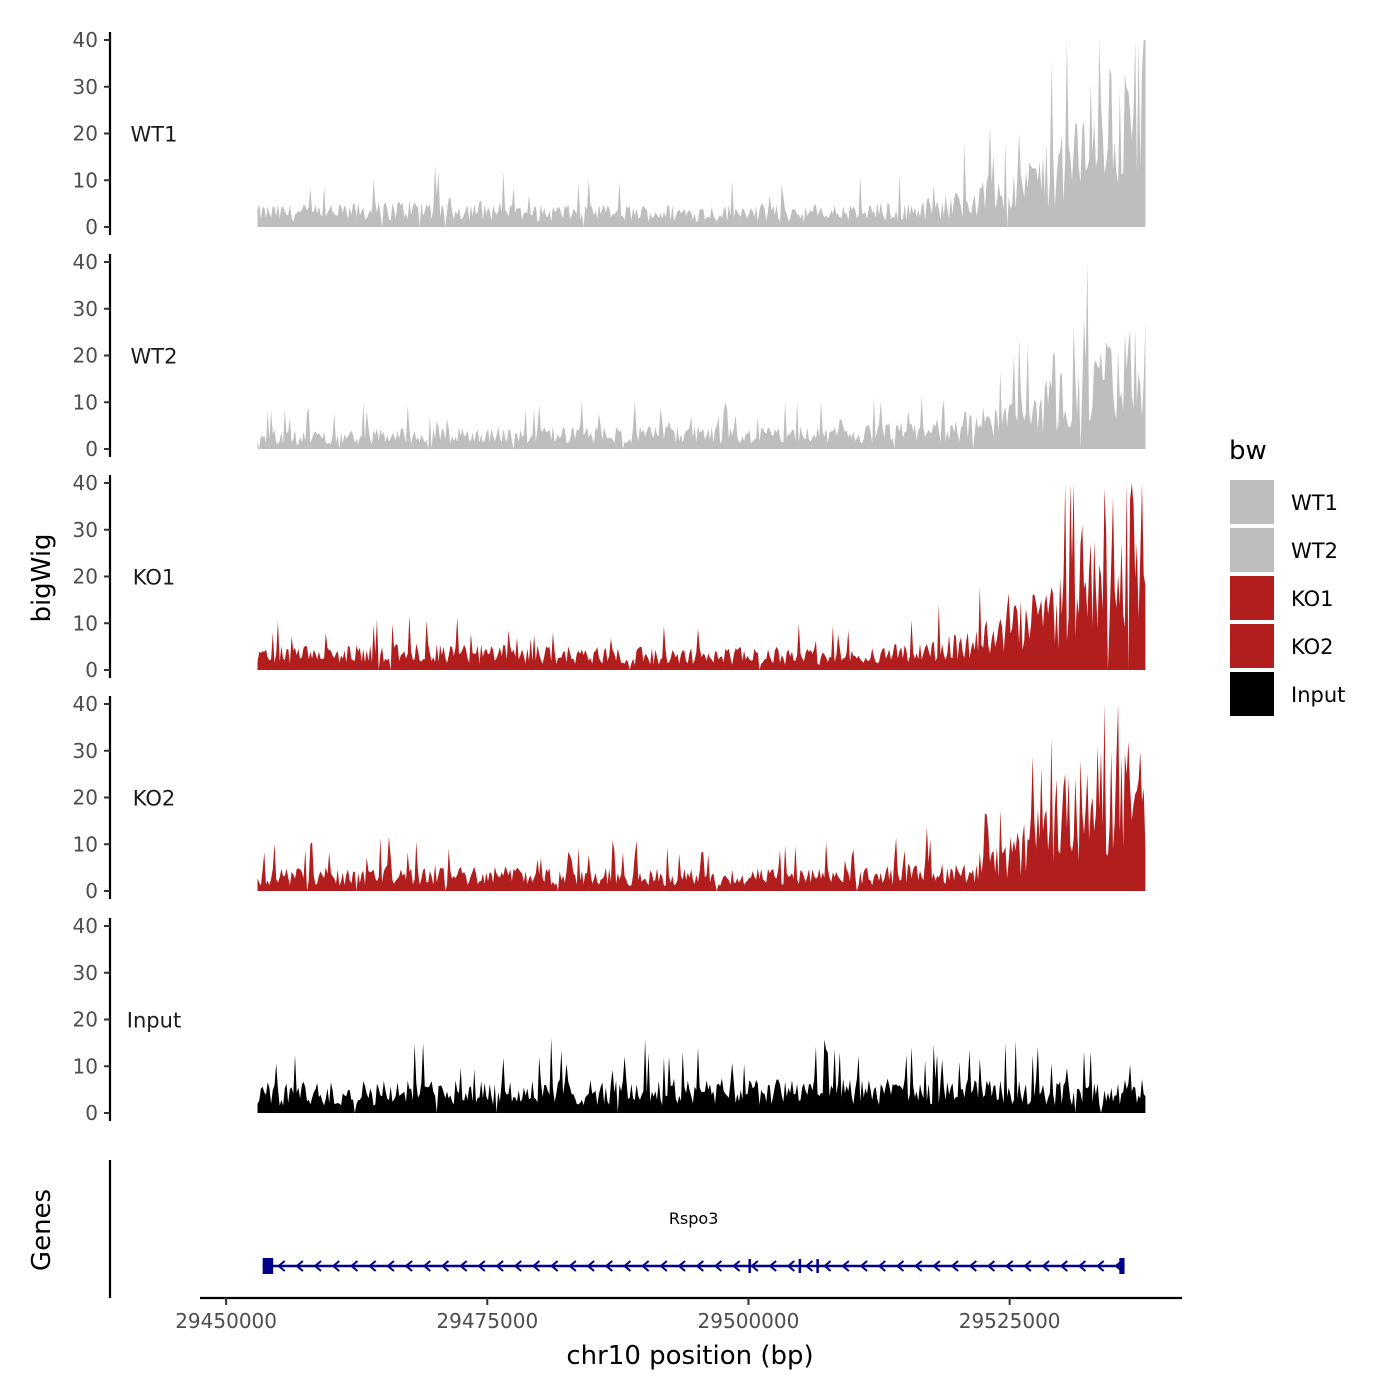 The height and width of the screenshot is (1400, 1400). I want to click on coverage-area-ko2, so click(701, 797).